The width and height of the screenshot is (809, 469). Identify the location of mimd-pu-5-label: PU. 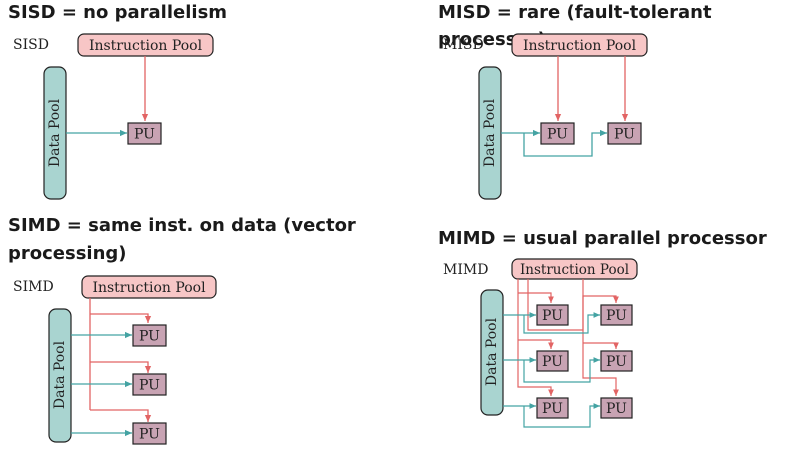
(552, 409).